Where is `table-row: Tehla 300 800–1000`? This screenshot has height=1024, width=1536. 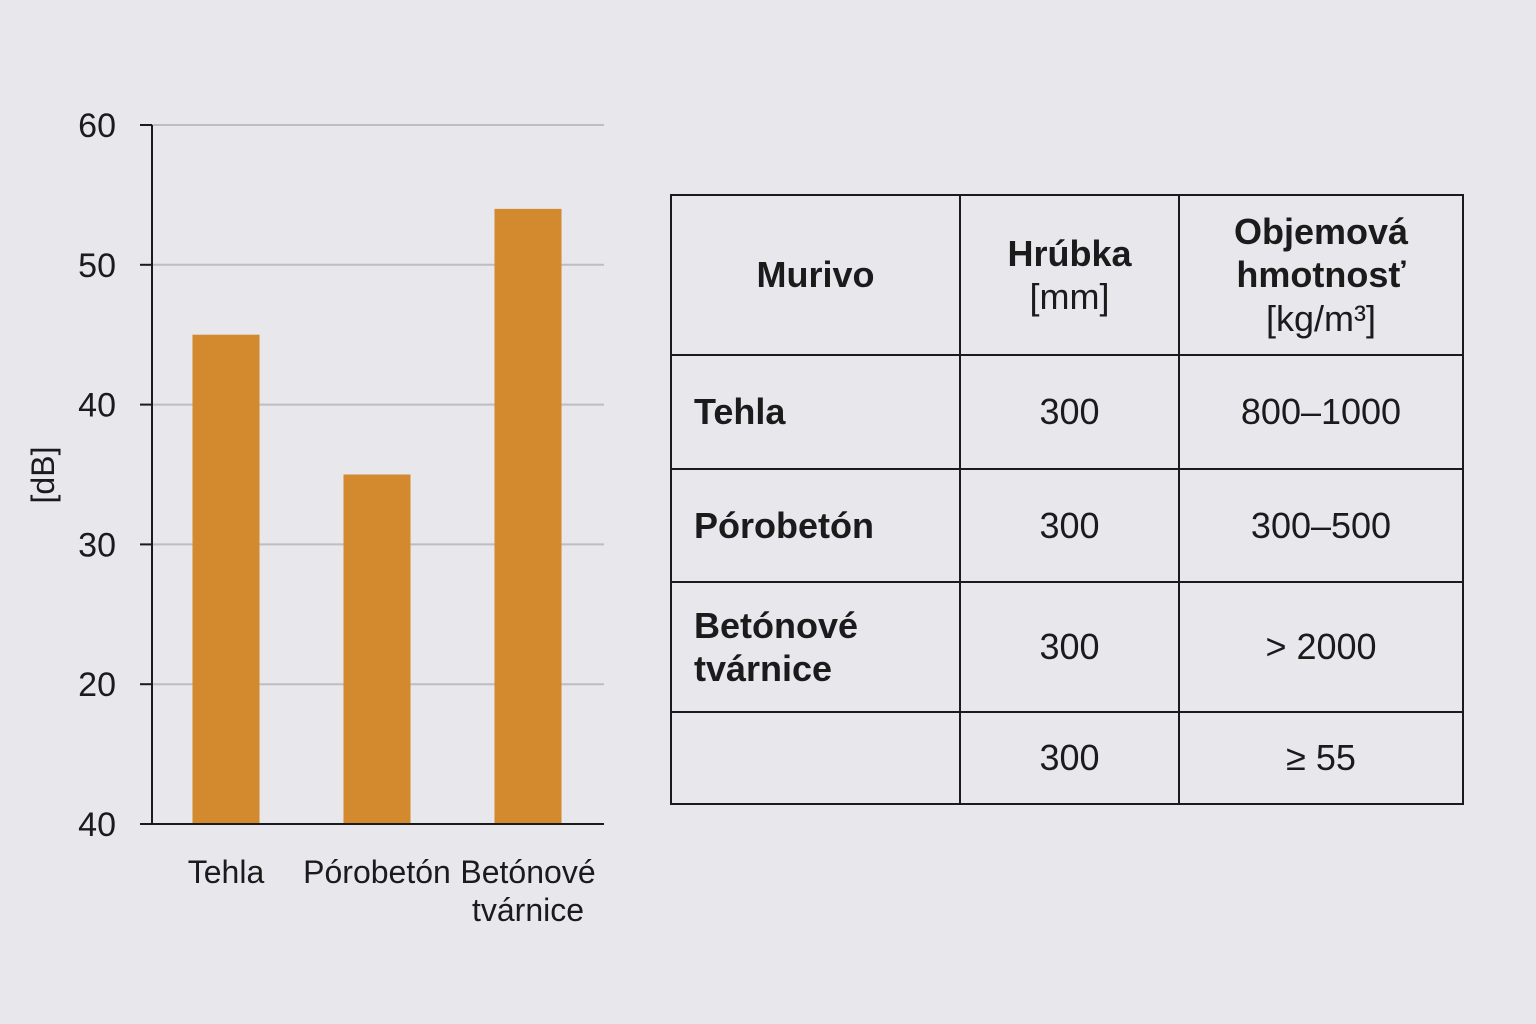 table-row: Tehla 300 800–1000 is located at coordinates (1067, 412).